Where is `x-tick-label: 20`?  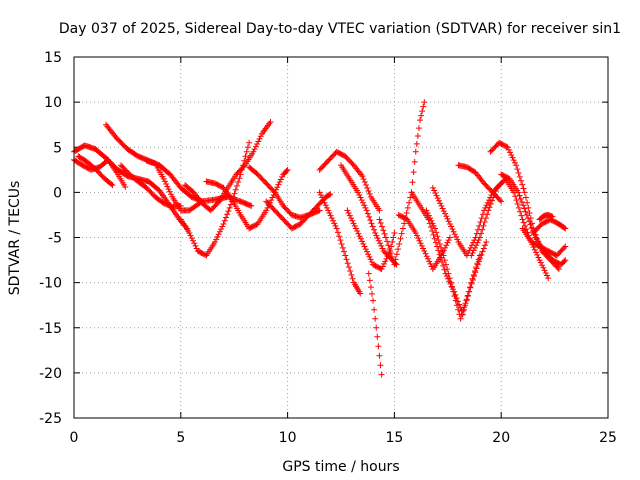
x-tick-label: 20 is located at coordinates (501, 438).